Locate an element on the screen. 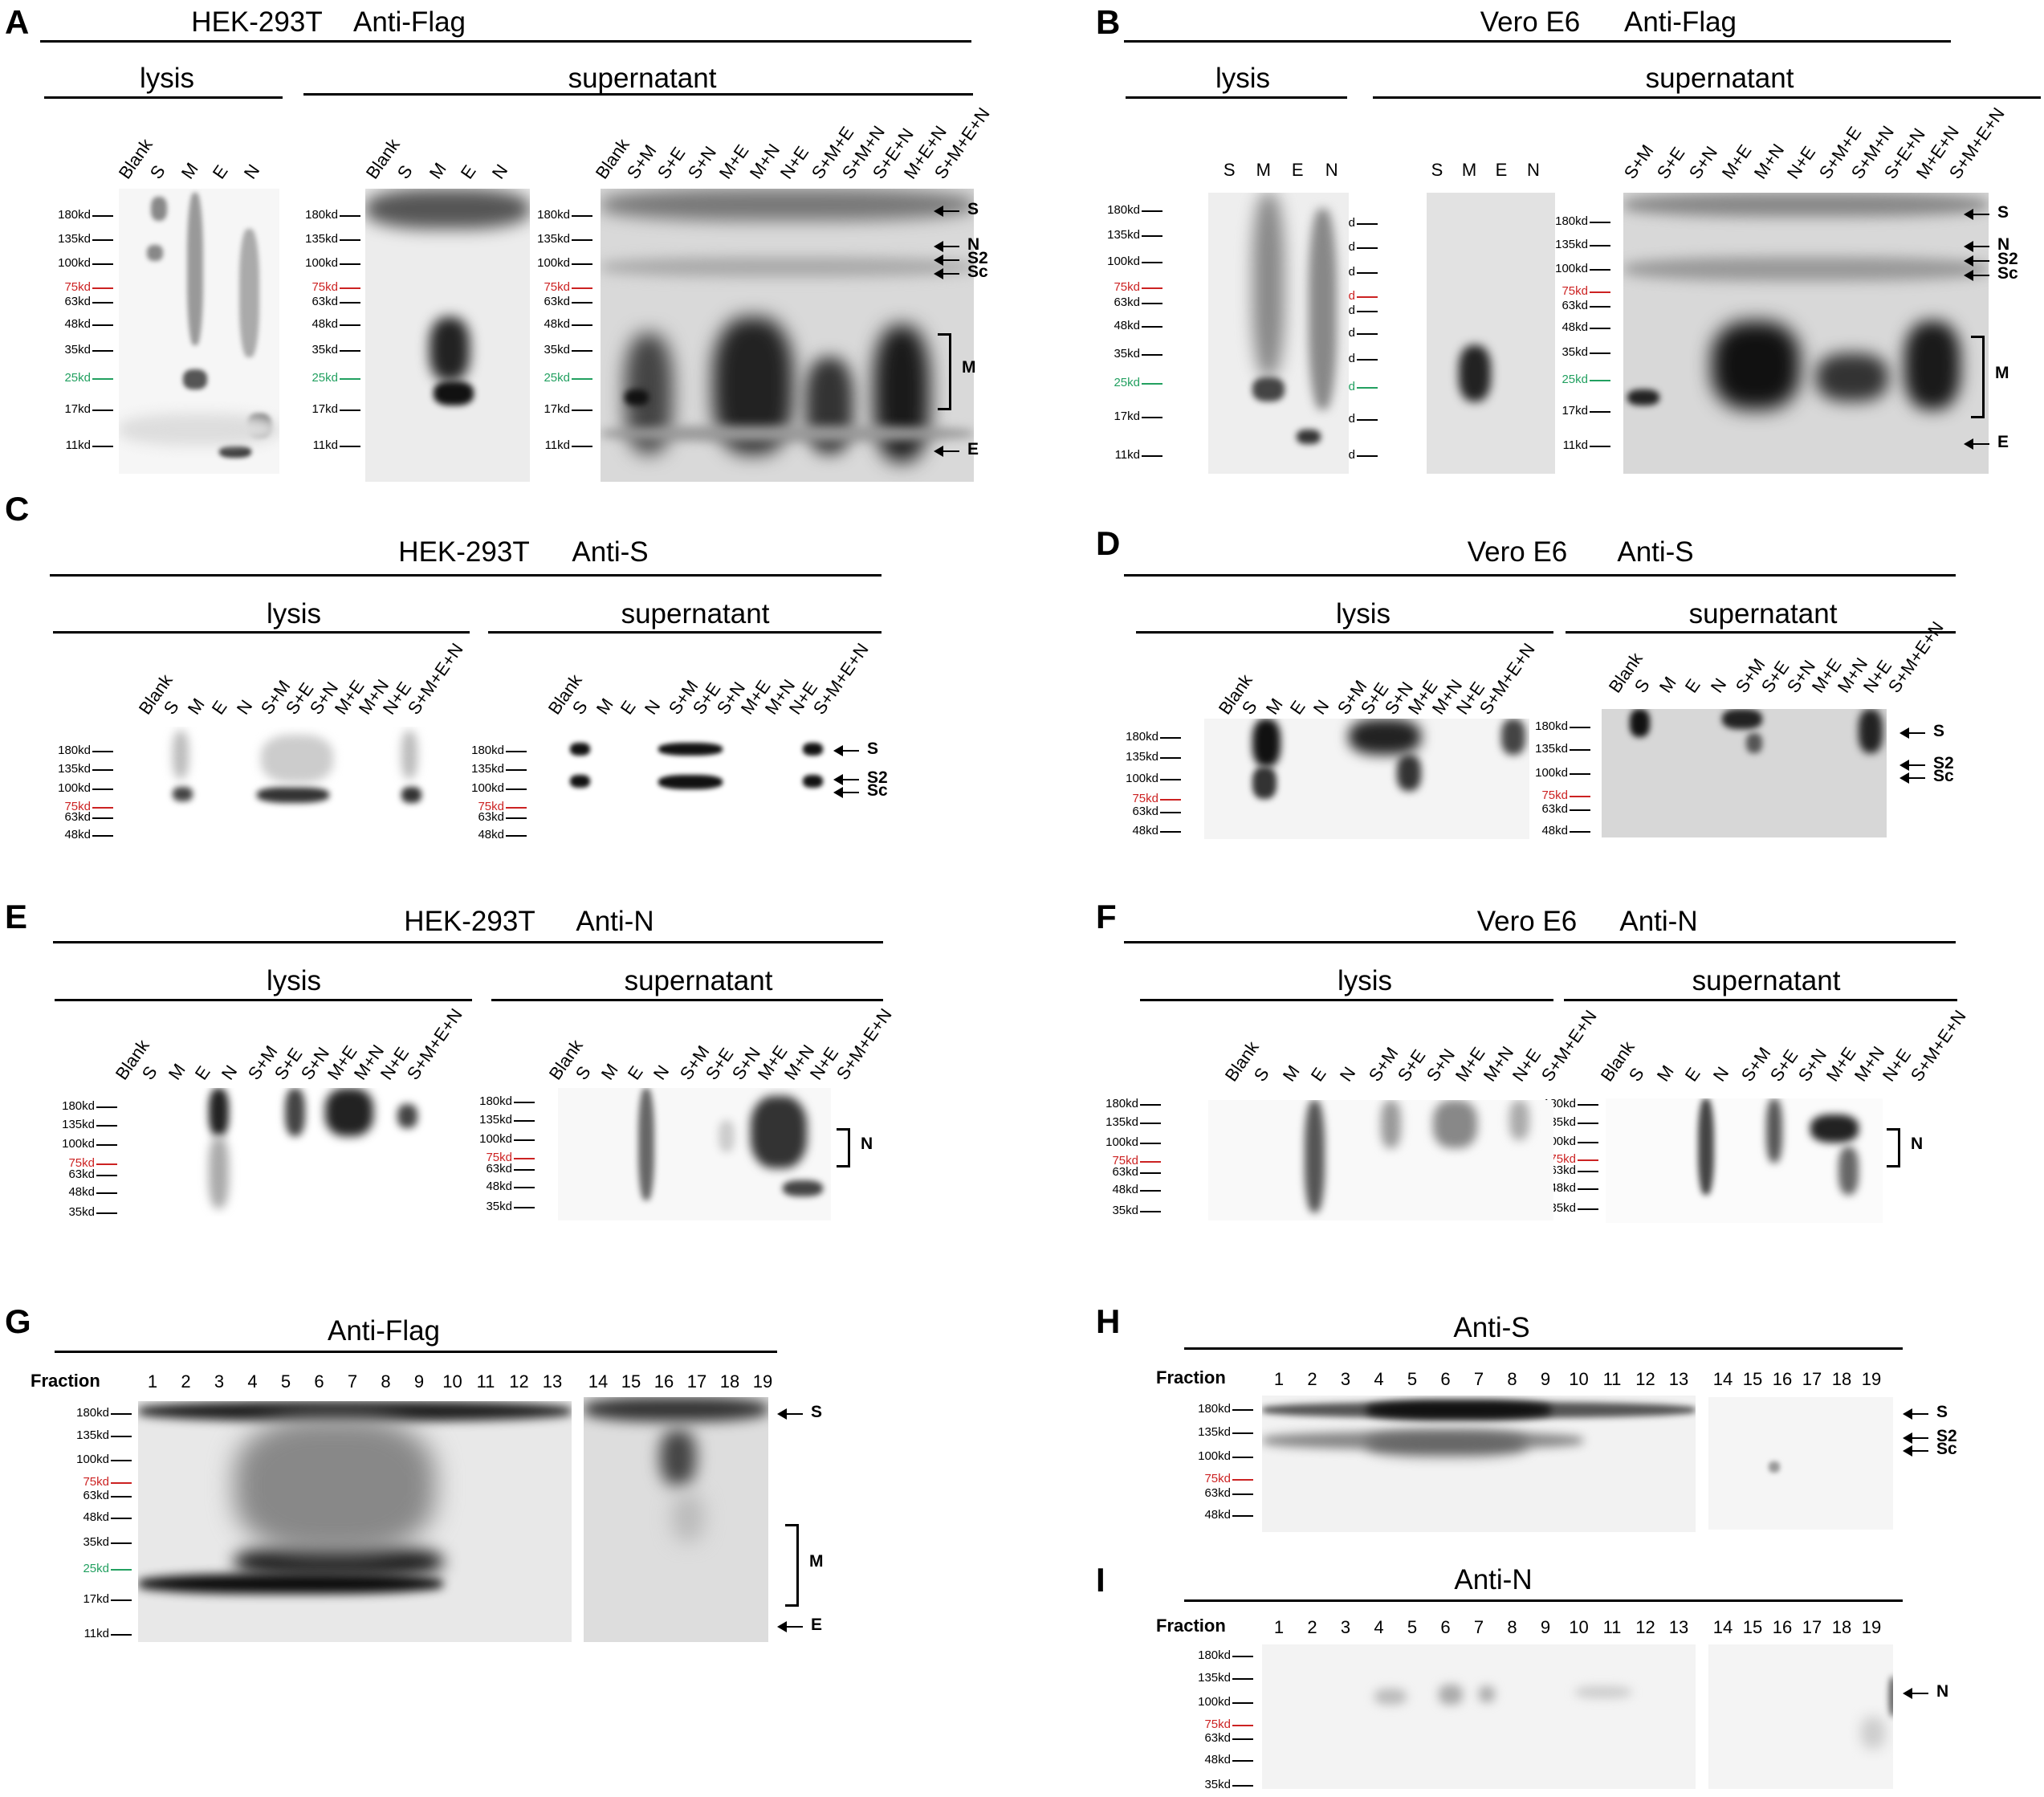 Image resolution: width=2044 pixels, height=1797 pixels. fraction-number: 9 is located at coordinates (1545, 1627).